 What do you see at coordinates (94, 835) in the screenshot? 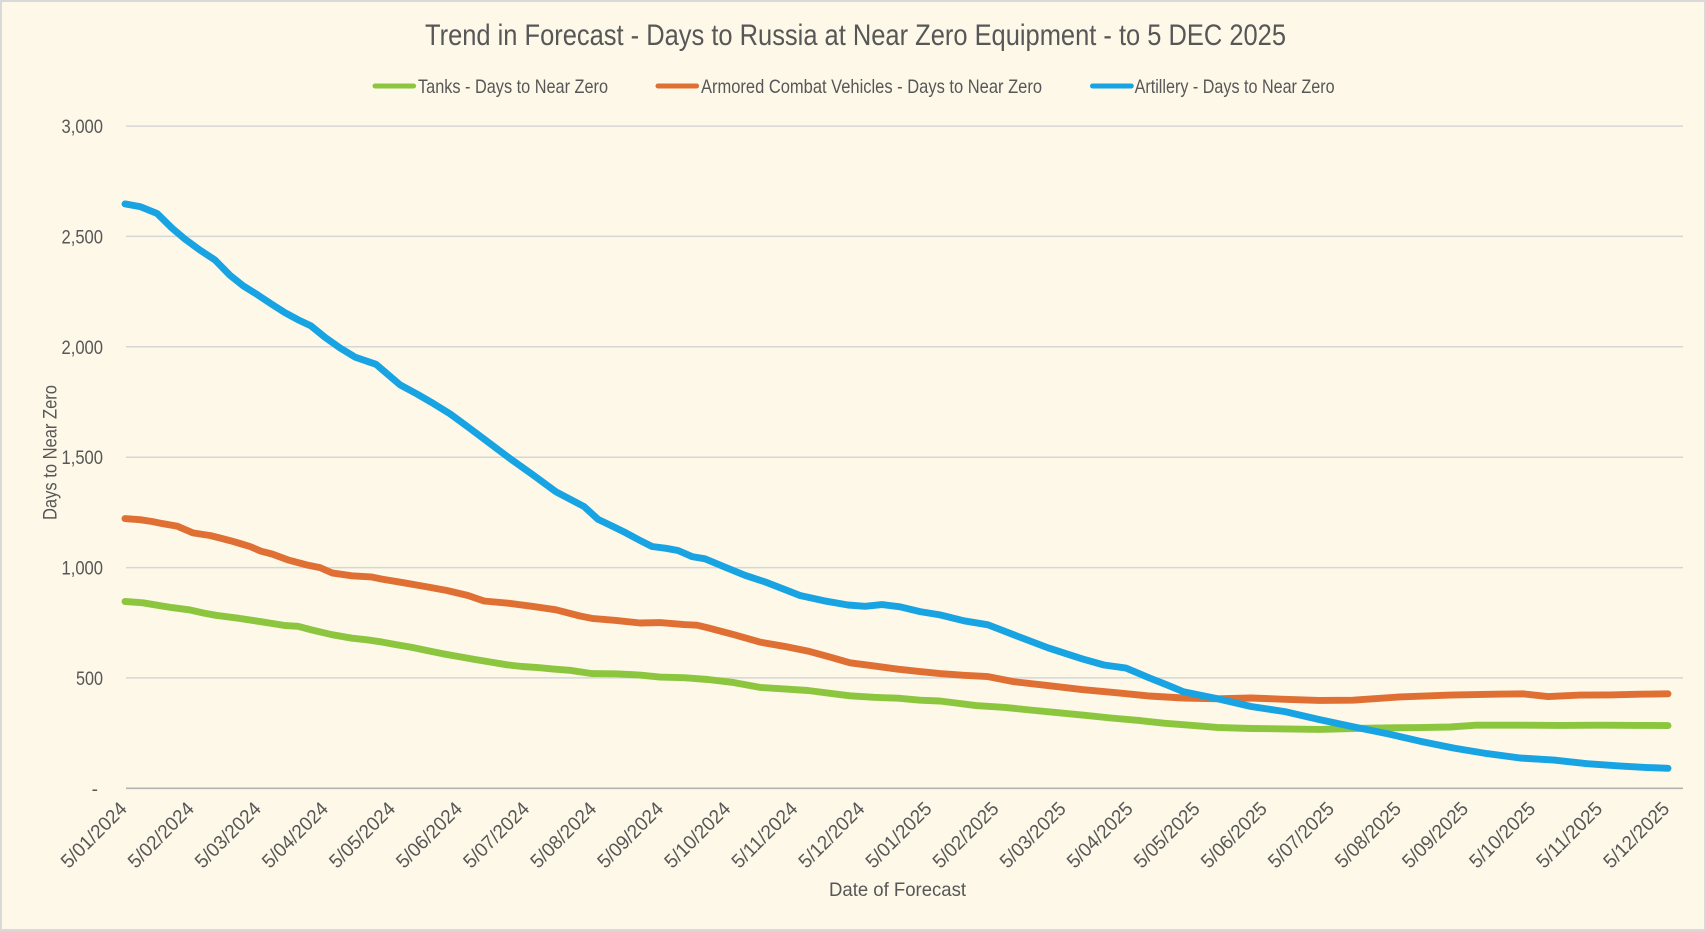
I see `svg-text: 5/01/2024` at bounding box center [94, 835].